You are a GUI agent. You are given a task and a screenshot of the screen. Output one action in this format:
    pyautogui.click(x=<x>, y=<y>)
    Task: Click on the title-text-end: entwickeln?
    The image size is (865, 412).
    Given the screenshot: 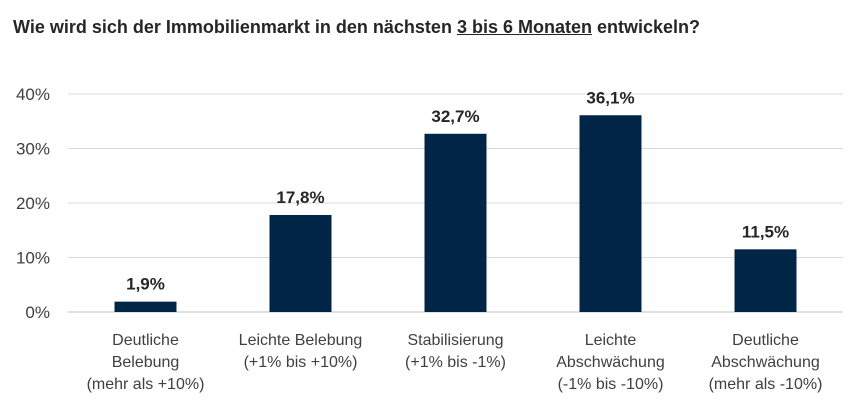 What is the action you would take?
    pyautogui.click(x=645, y=27)
    